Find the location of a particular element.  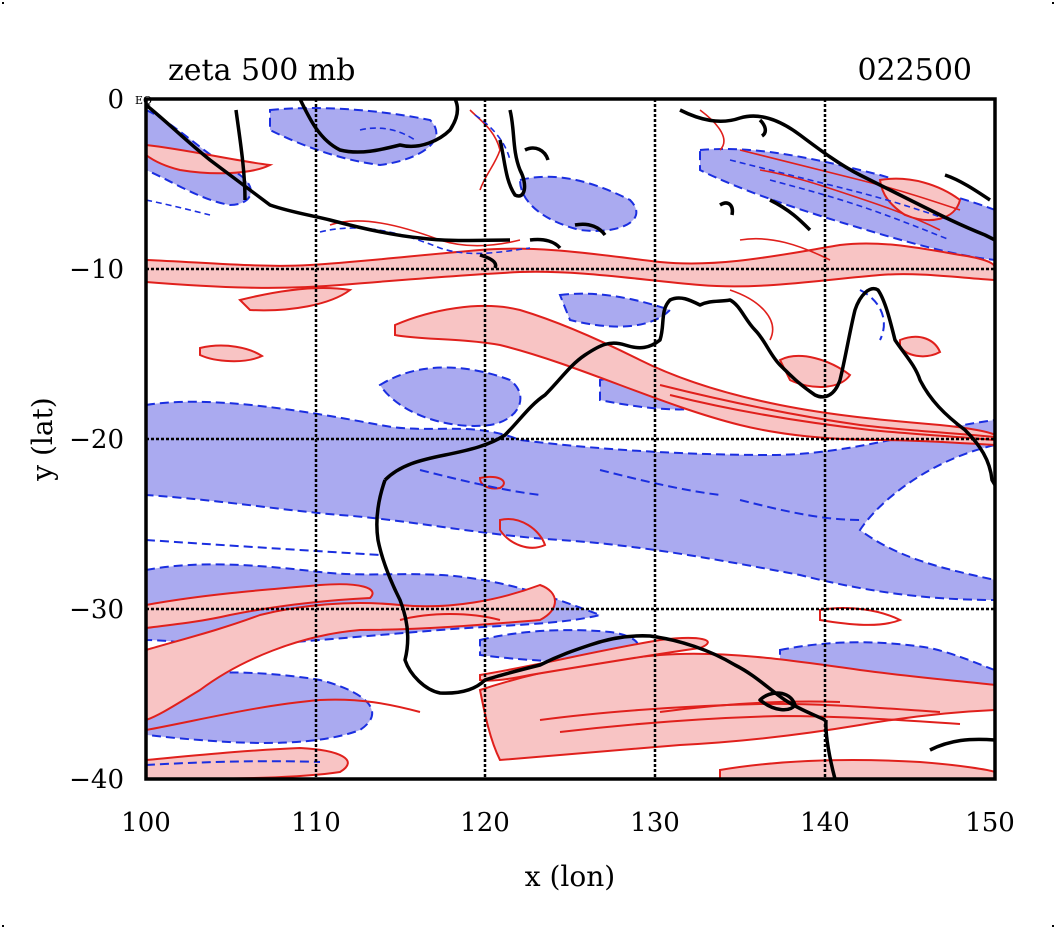

x-tick-label: 120 is located at coordinates (485, 823).